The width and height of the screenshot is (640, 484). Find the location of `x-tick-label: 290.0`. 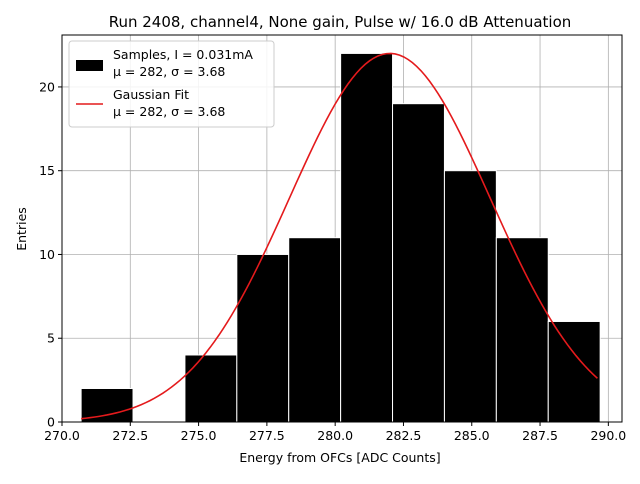

x-tick-label: 290.0 is located at coordinates (608, 435).